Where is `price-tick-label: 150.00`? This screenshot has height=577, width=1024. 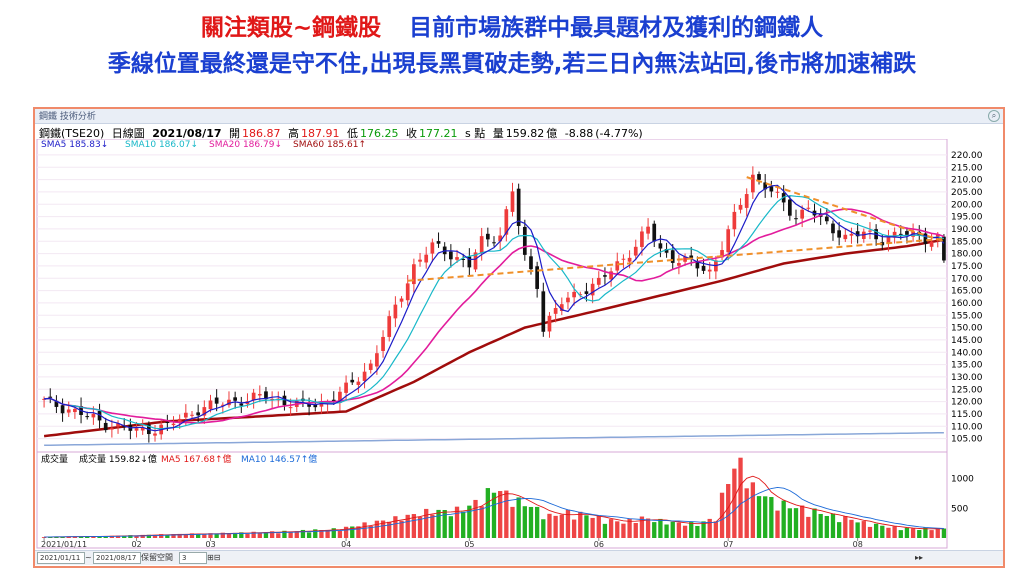
price-tick-label: 150.00 is located at coordinates (967, 329).